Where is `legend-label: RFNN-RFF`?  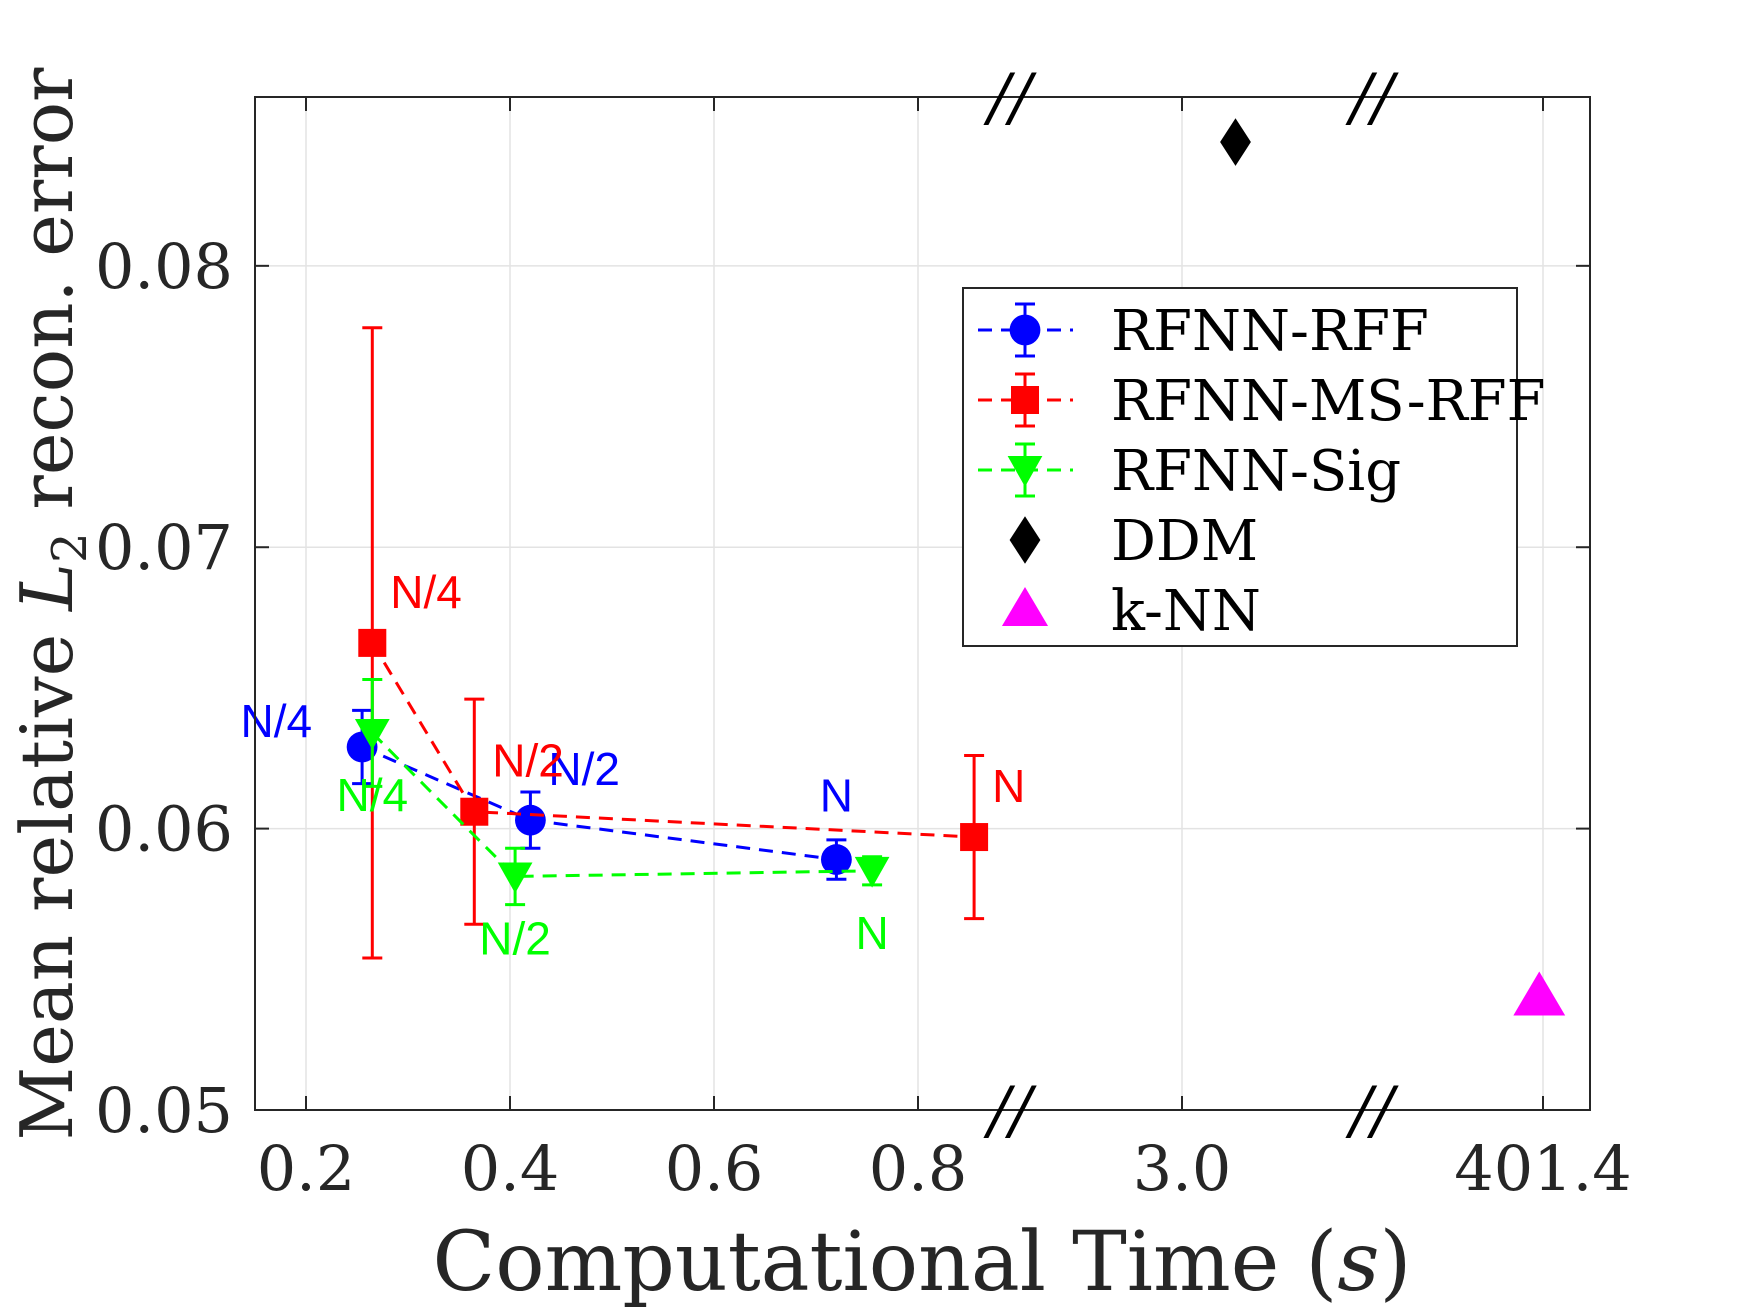
legend-label: RFNN-RFF is located at coordinates (1270, 331).